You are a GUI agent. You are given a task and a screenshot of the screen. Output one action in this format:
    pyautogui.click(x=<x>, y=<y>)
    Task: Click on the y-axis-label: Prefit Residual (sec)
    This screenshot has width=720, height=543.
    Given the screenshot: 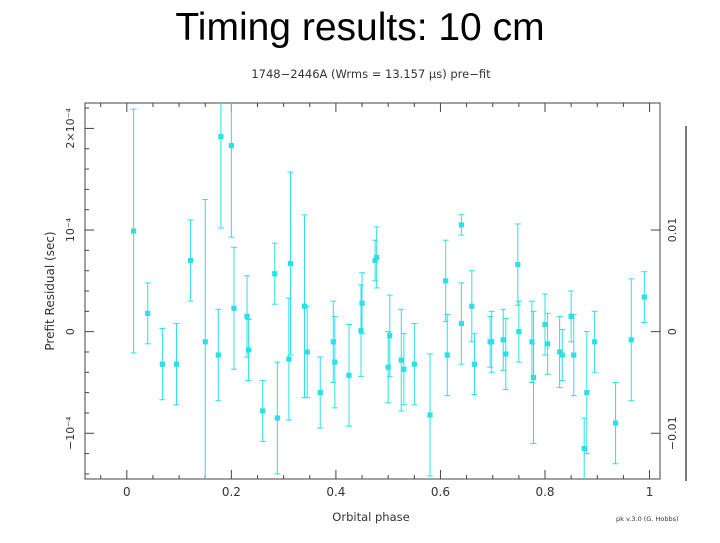 What is the action you would take?
    pyautogui.click(x=50, y=290)
    